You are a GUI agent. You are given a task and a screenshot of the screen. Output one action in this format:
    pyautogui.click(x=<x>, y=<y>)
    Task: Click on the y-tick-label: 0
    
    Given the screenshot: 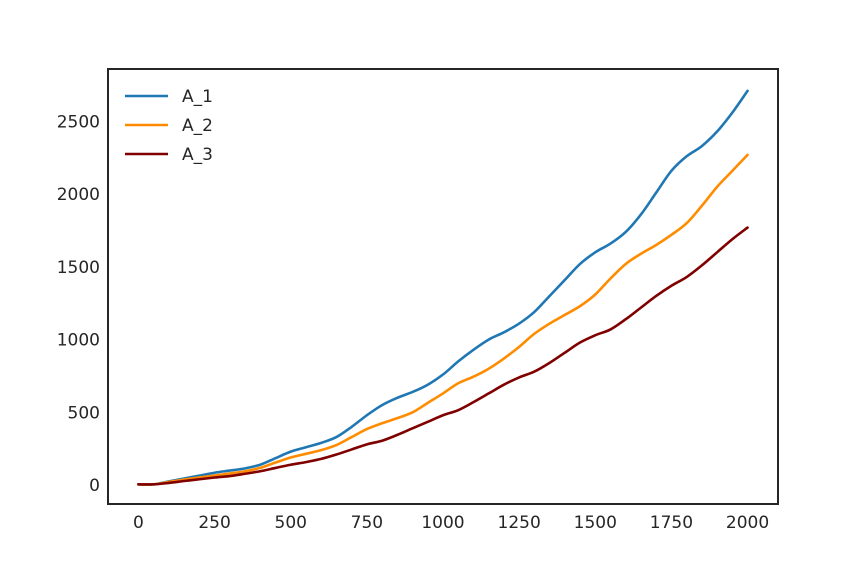 What is the action you would take?
    pyautogui.click(x=94, y=486)
    